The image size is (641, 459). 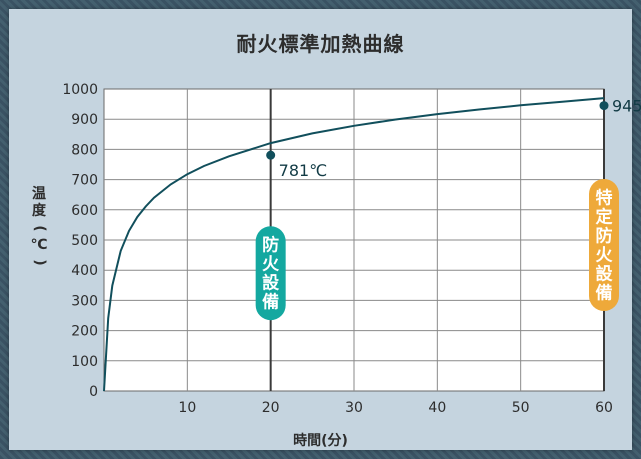 I want to click on chart-title: 耐火標準加熱曲線, so click(x=320, y=44).